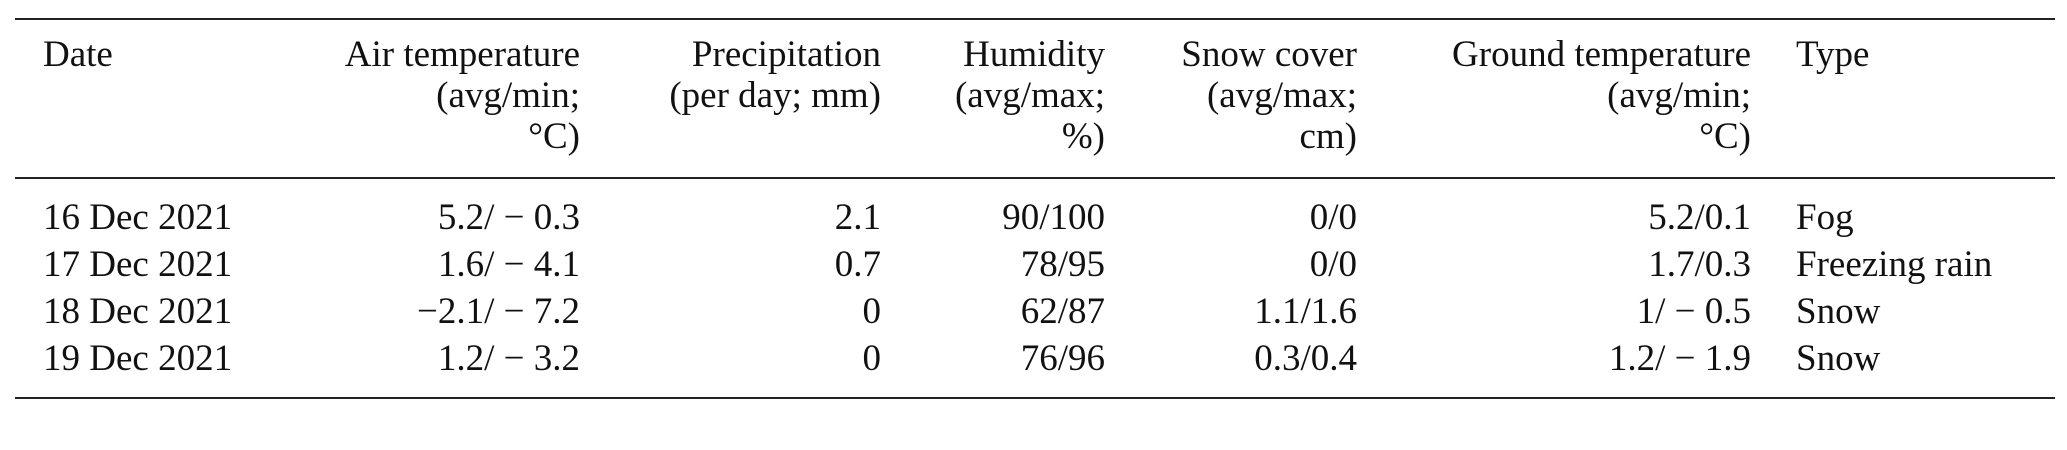 This screenshot has height=450, width=2067. I want to click on header-type-line-1: Type, so click(1833, 54).